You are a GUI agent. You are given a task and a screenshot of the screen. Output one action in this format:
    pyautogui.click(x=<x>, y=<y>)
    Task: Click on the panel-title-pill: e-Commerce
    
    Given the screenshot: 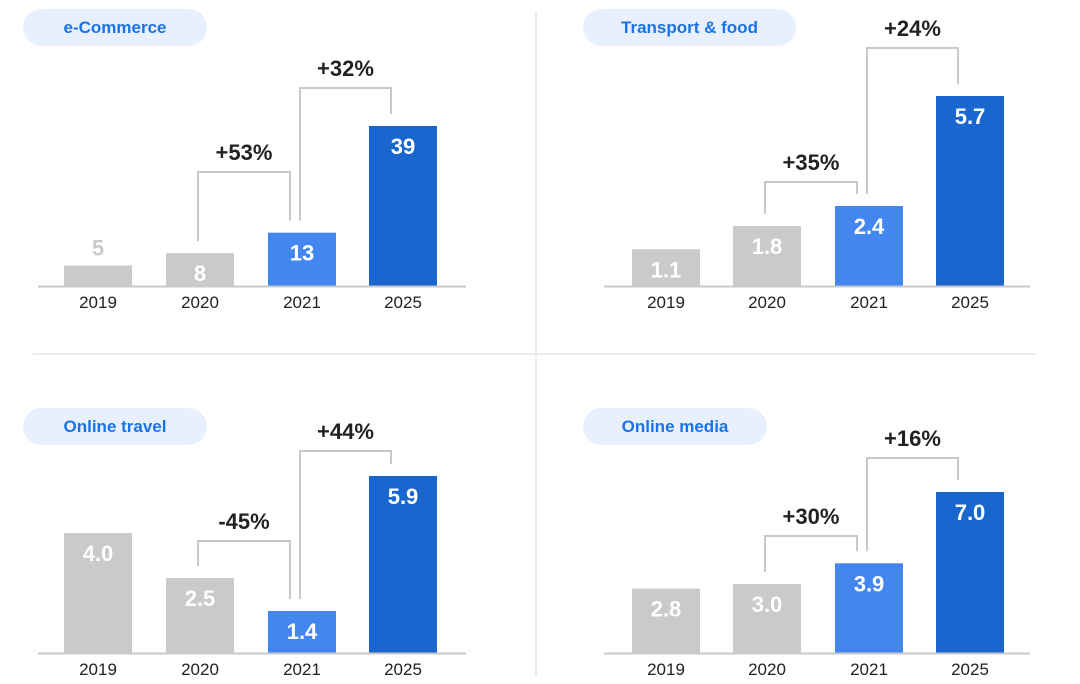 What is the action you would take?
    pyautogui.click(x=115, y=27)
    